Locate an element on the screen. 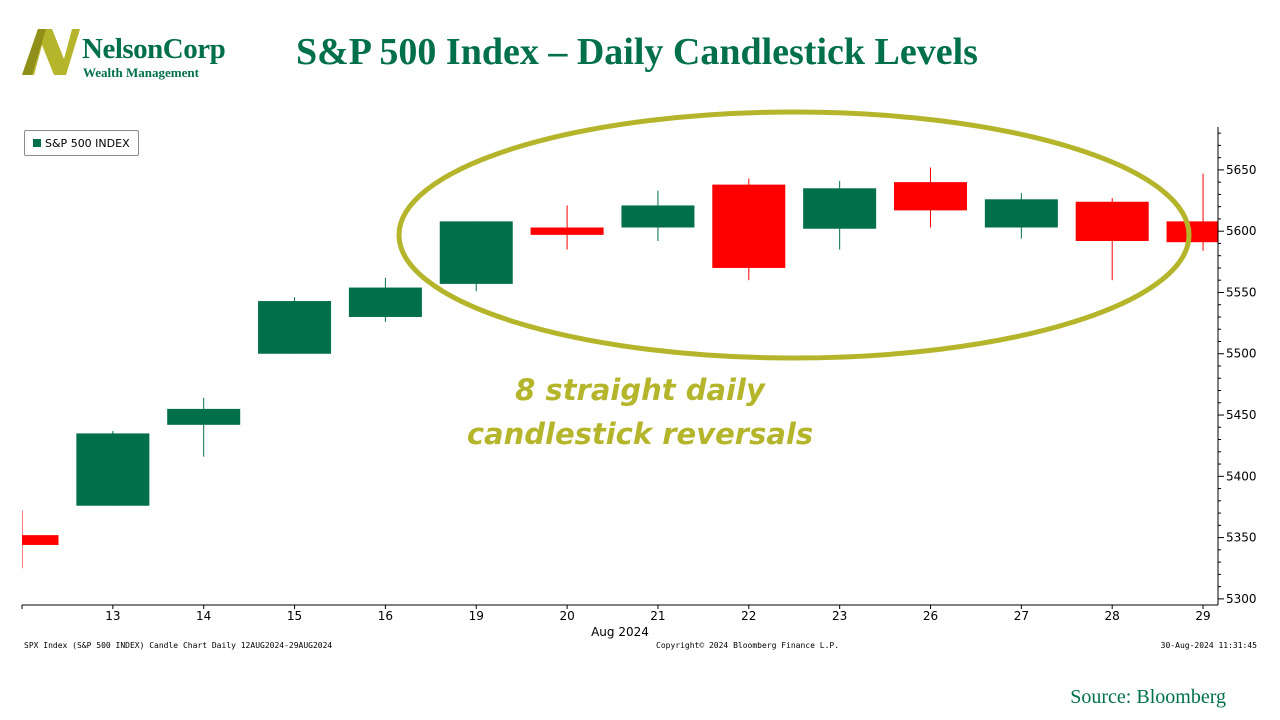 The height and width of the screenshot is (720, 1280). x-tick-label: 29 is located at coordinates (1202, 616).